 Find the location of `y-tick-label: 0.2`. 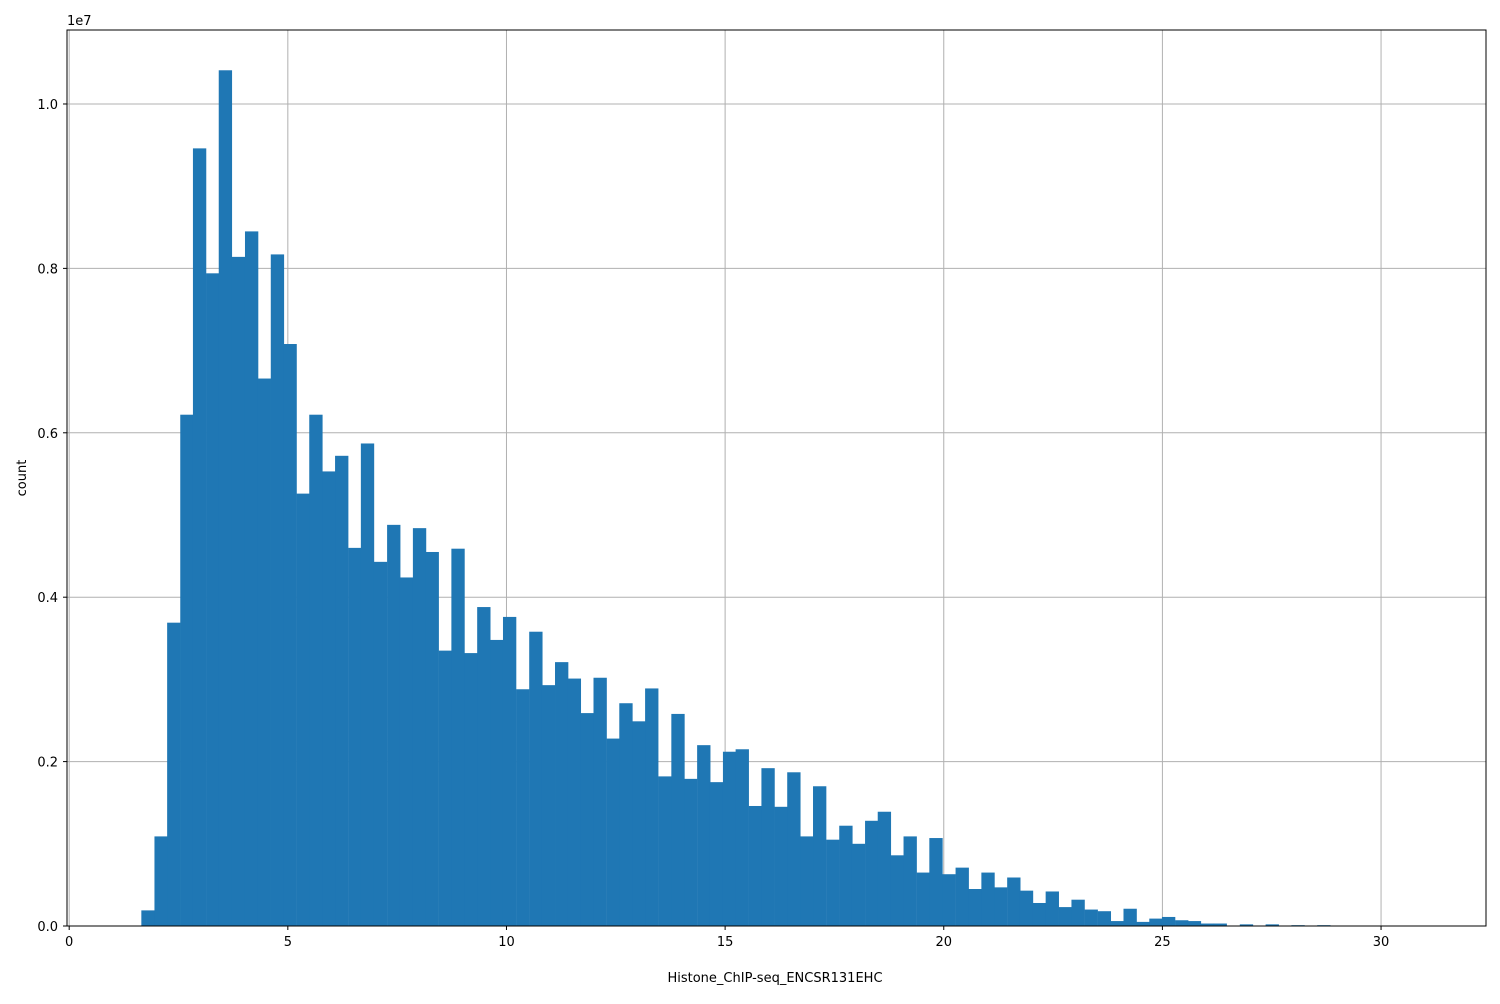

y-tick-label: 0.2 is located at coordinates (47, 763).